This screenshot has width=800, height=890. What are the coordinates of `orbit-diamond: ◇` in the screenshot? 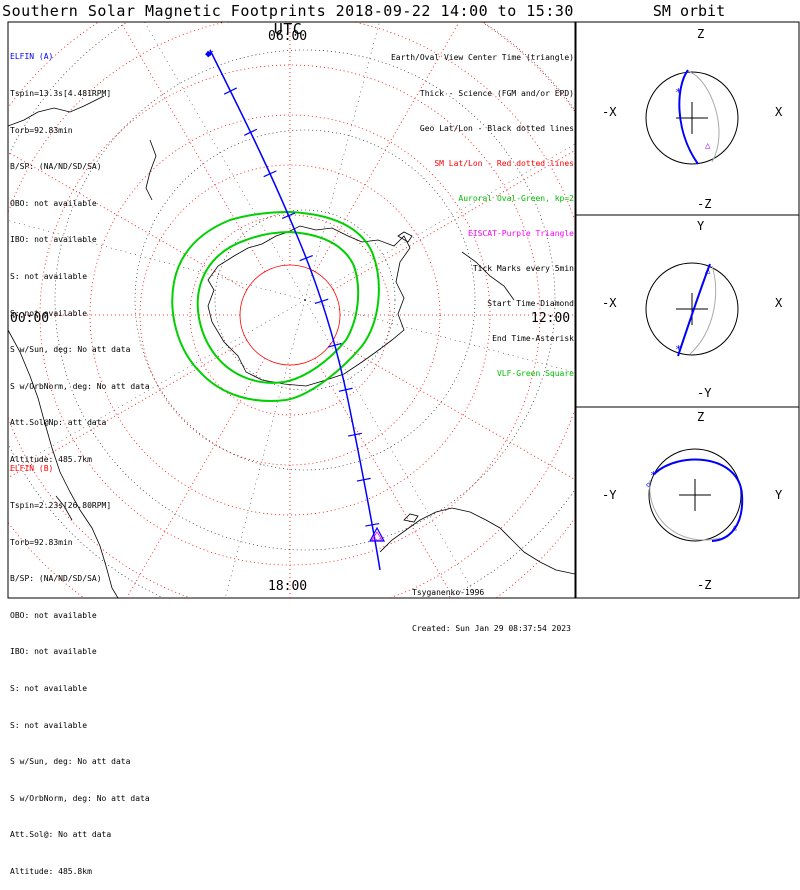 It's located at (648, 484).